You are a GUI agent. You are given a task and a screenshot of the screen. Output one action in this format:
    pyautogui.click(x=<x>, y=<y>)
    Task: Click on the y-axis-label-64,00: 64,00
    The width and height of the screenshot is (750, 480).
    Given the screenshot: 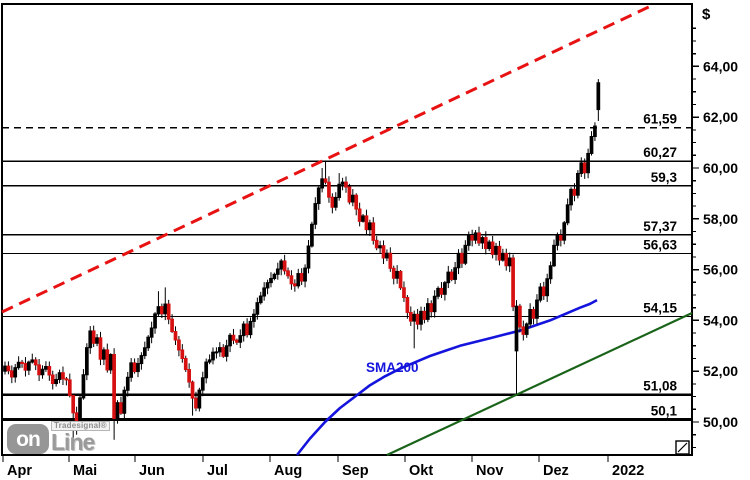 What is the action you would take?
    pyautogui.click(x=720, y=66)
    